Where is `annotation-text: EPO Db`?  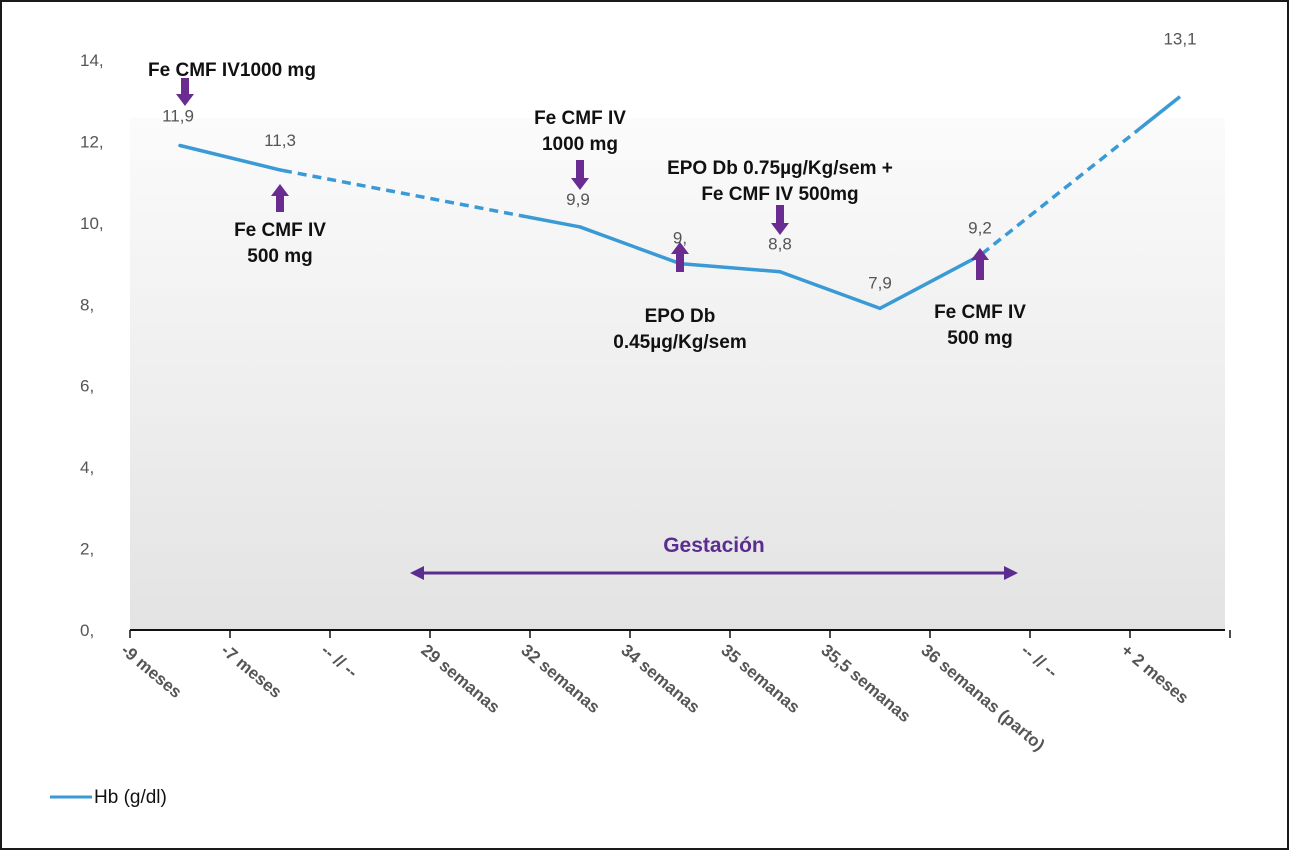
annotation-text: EPO Db is located at coordinates (680, 316).